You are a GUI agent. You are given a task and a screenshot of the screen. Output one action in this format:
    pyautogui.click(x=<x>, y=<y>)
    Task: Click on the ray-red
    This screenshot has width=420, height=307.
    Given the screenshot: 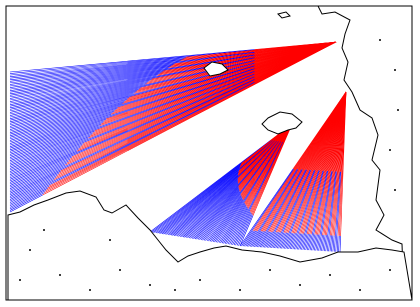 What is the action you would take?
    pyautogui.click(x=272, y=169)
    